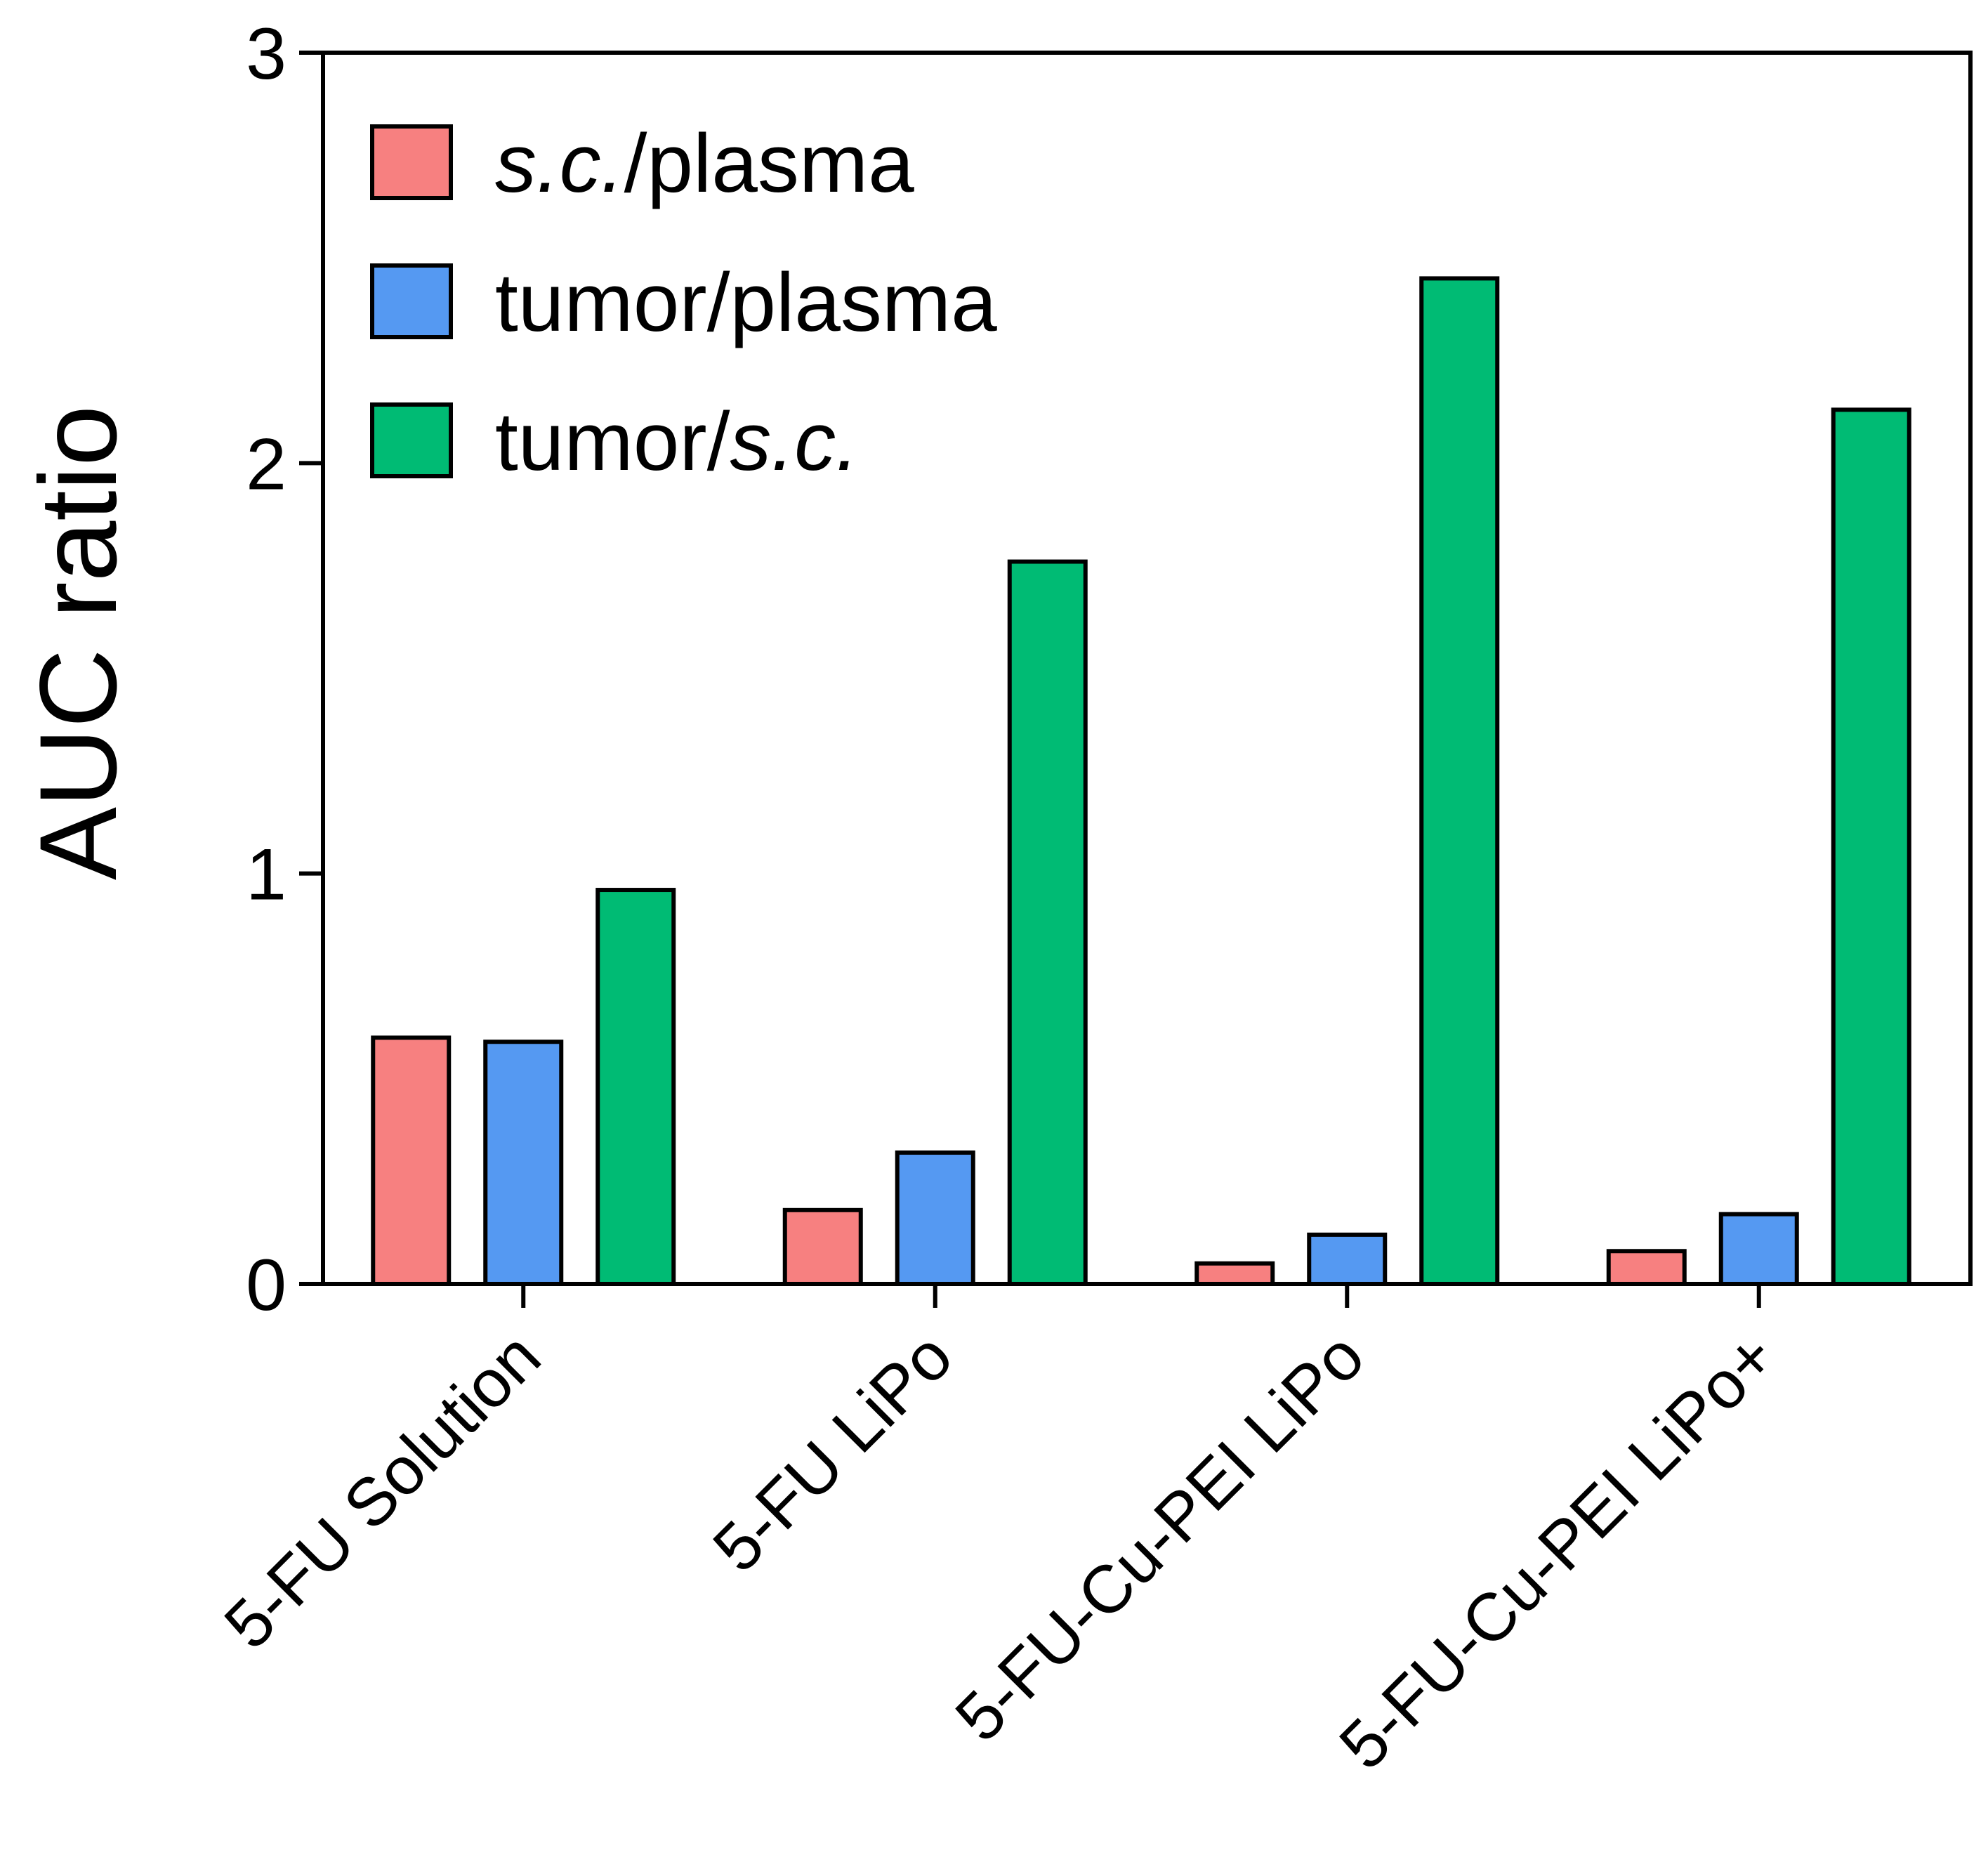 This screenshot has height=1862, width=1988. Describe the element at coordinates (383, 1490) in the screenshot. I see `x-tick-label: 5-FU Solution` at that location.